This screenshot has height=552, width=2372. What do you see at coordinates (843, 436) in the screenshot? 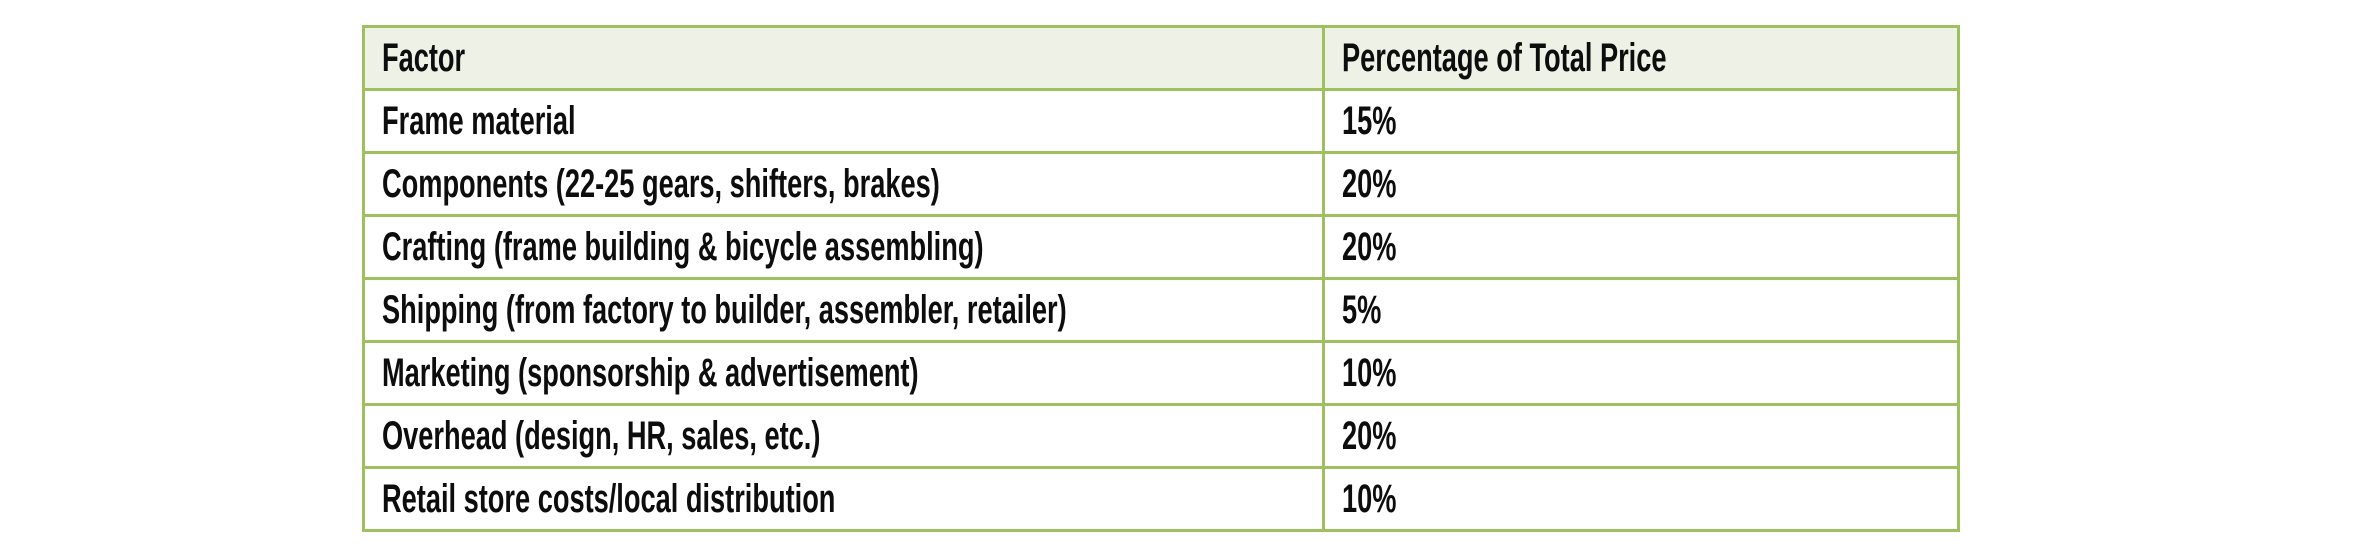
I see `cell-factor: Overhead (design, HR, sales, etc.)` at bounding box center [843, 436].